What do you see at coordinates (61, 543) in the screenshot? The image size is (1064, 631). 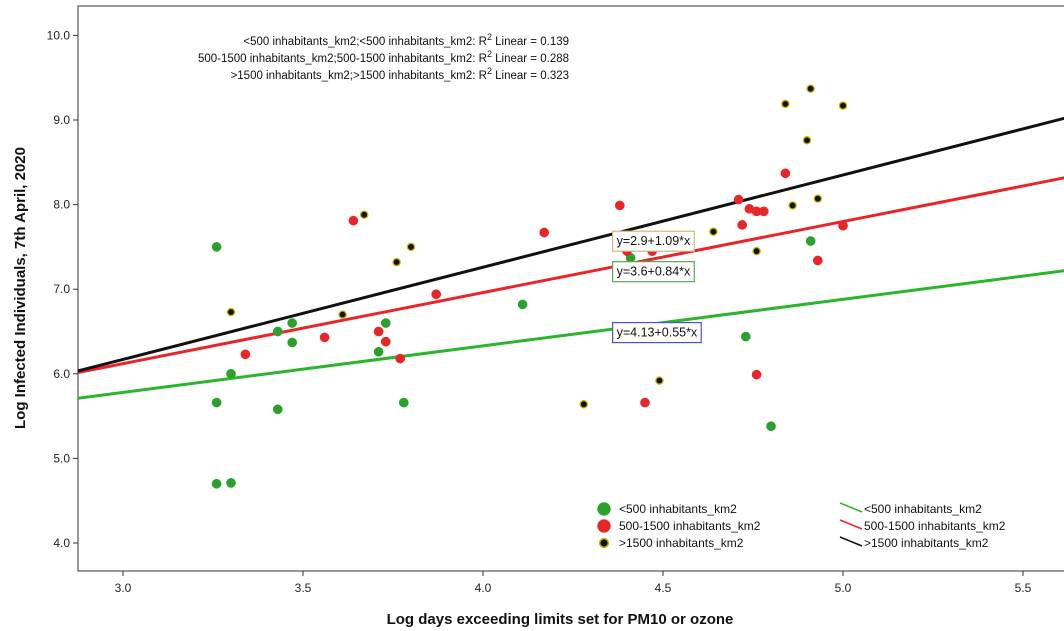 I see `y-tick-label: 4.0` at bounding box center [61, 543].